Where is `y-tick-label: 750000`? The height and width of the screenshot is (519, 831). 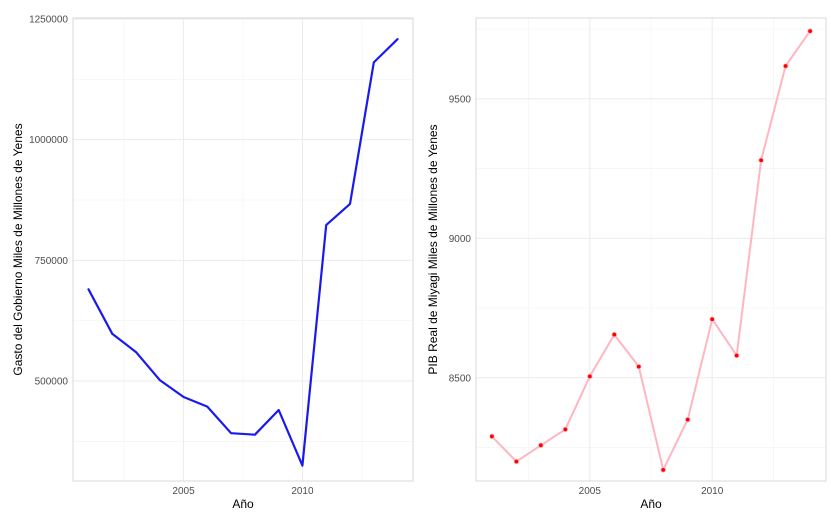 y-tick-label: 750000 is located at coordinates (52, 261).